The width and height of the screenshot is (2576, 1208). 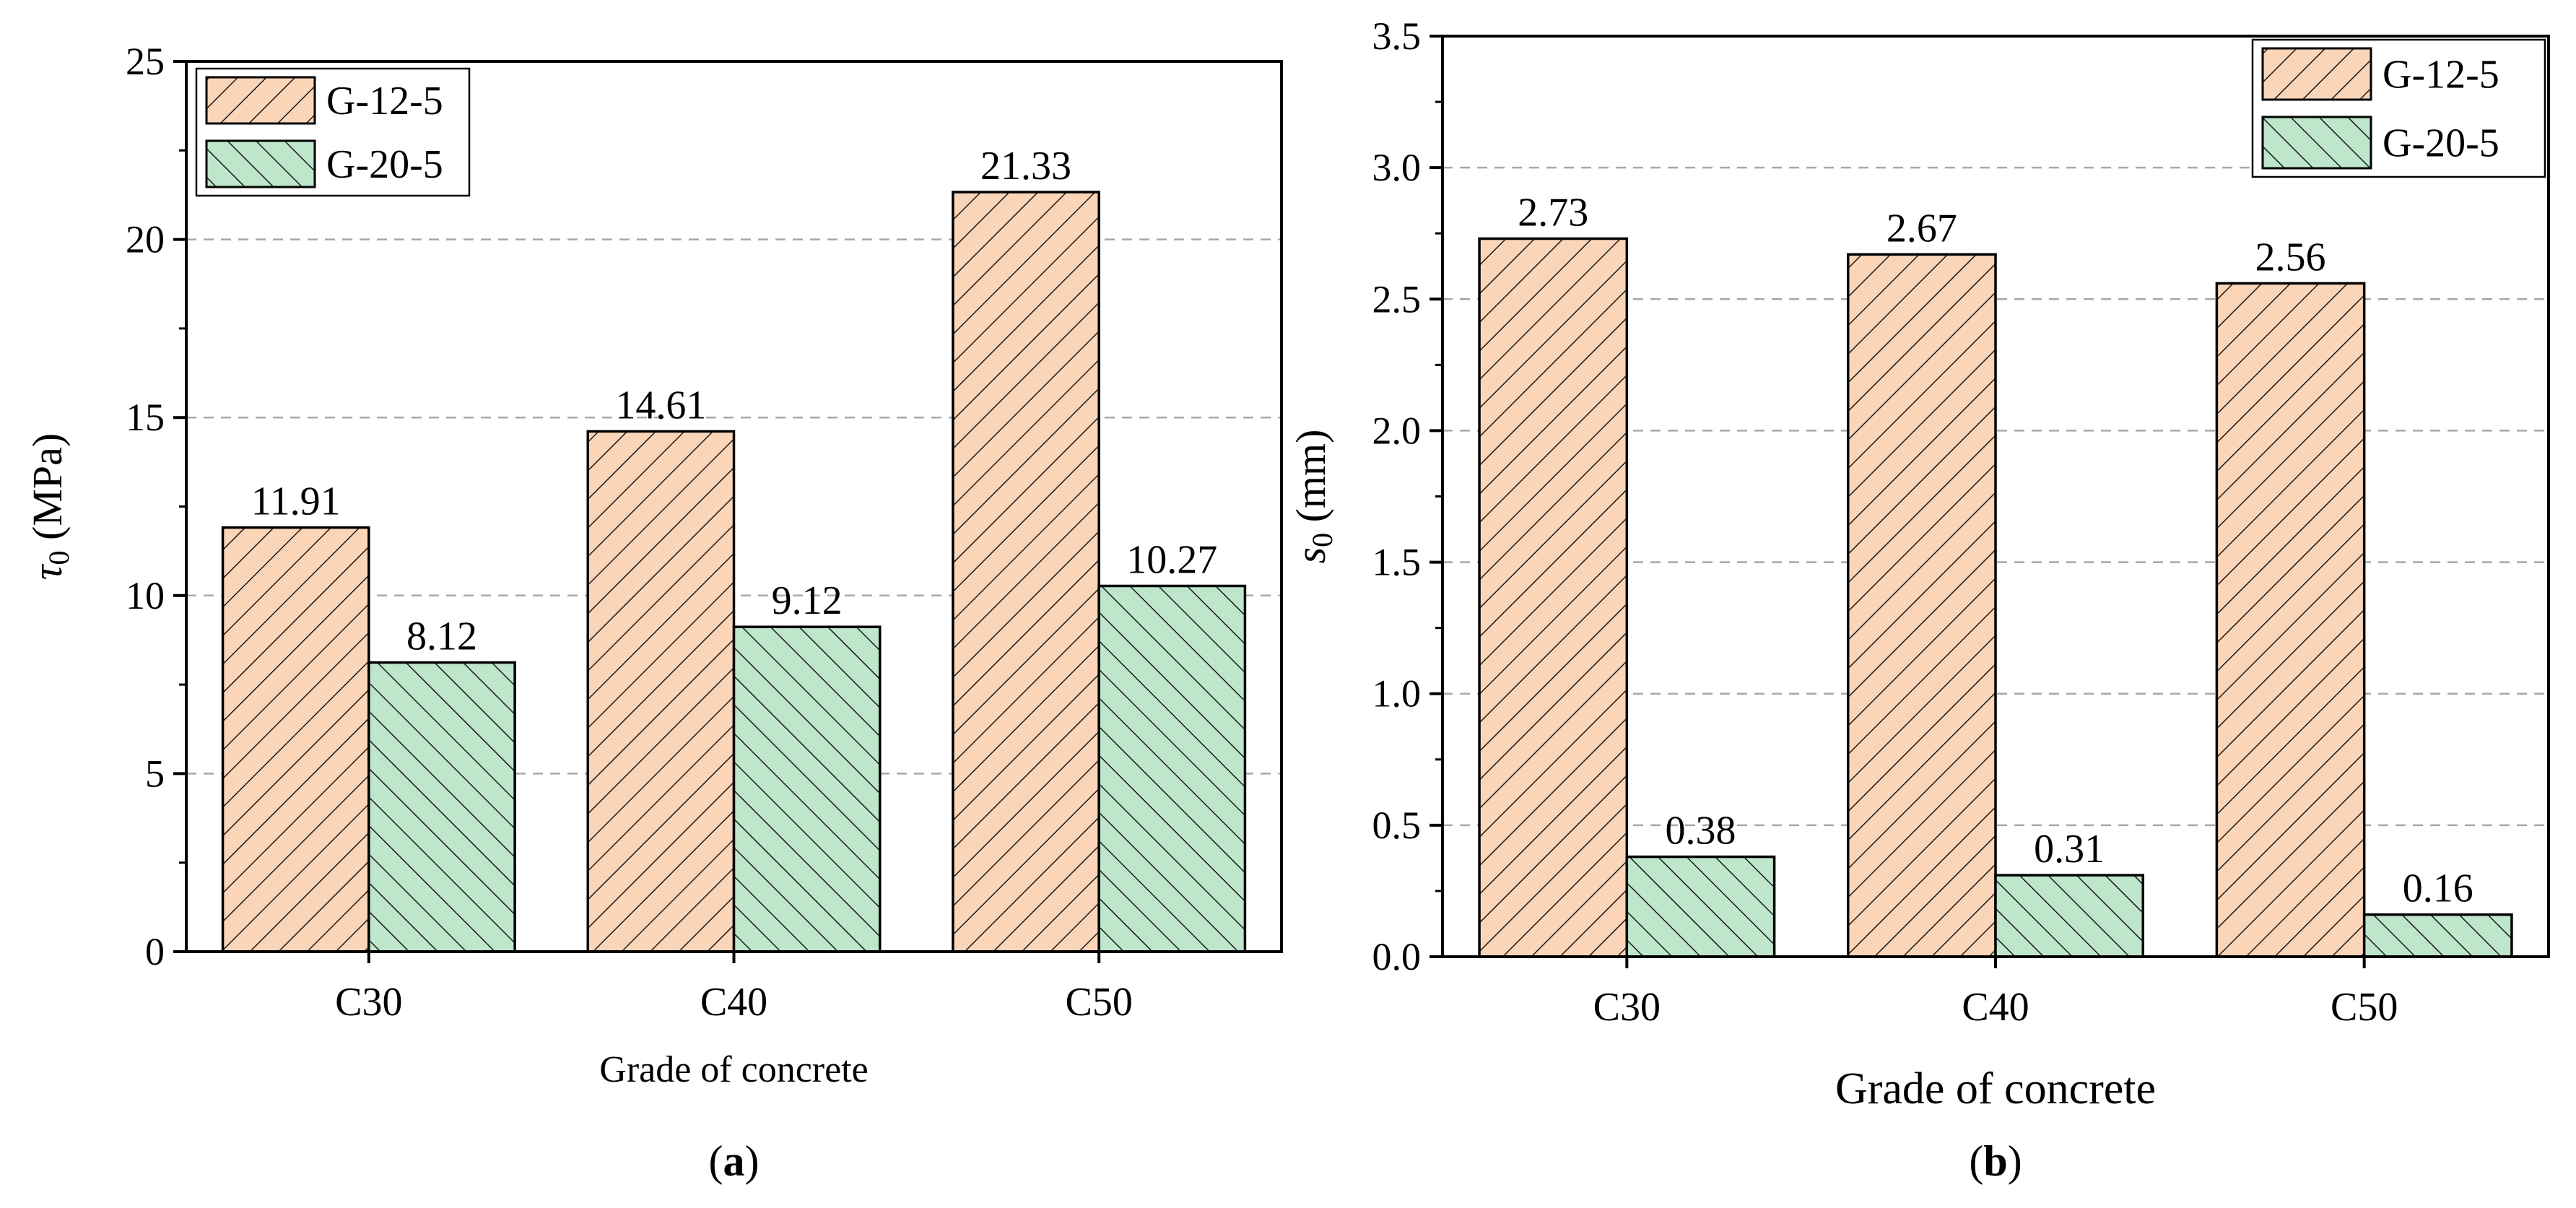 What do you see at coordinates (1310, 476) in the screenshot?
I see `y-axis-unit: (mm)` at bounding box center [1310, 476].